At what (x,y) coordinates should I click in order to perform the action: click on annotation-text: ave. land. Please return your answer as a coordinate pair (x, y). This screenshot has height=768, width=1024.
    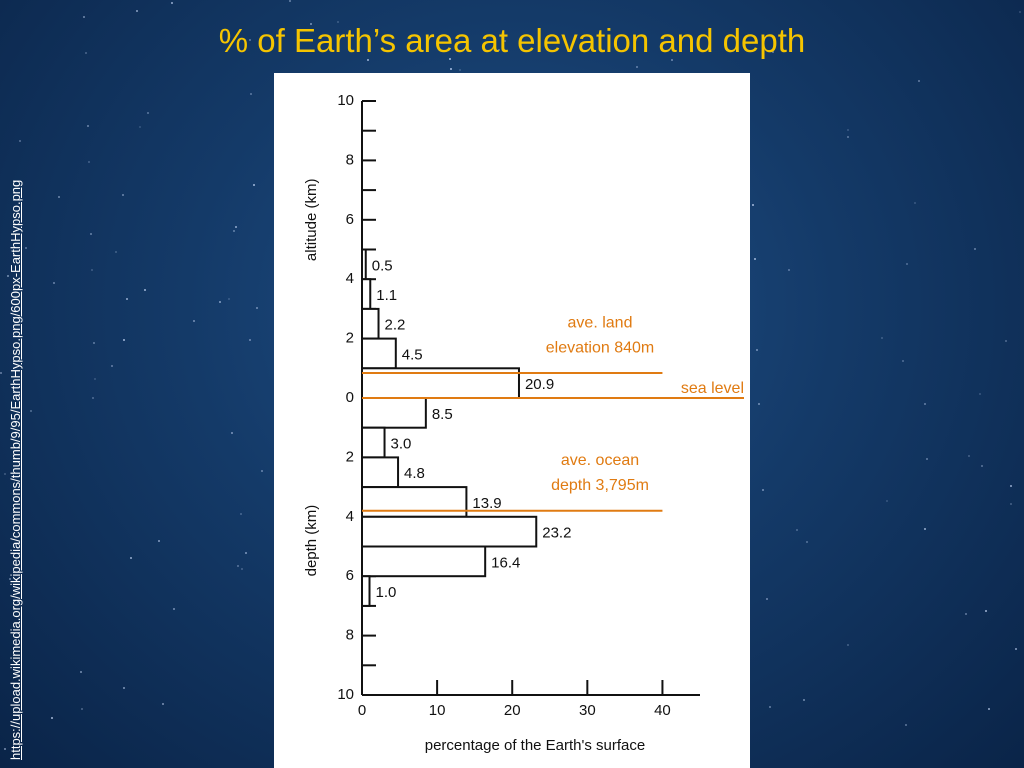
    Looking at the image, I should click on (600, 322).